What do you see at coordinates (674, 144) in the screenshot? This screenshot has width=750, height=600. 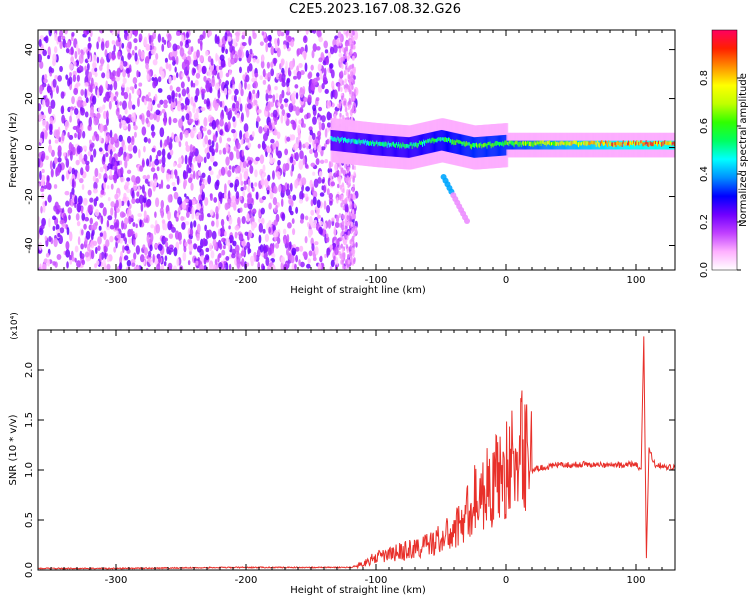 I see `heatmap-signal-cell` at bounding box center [674, 144].